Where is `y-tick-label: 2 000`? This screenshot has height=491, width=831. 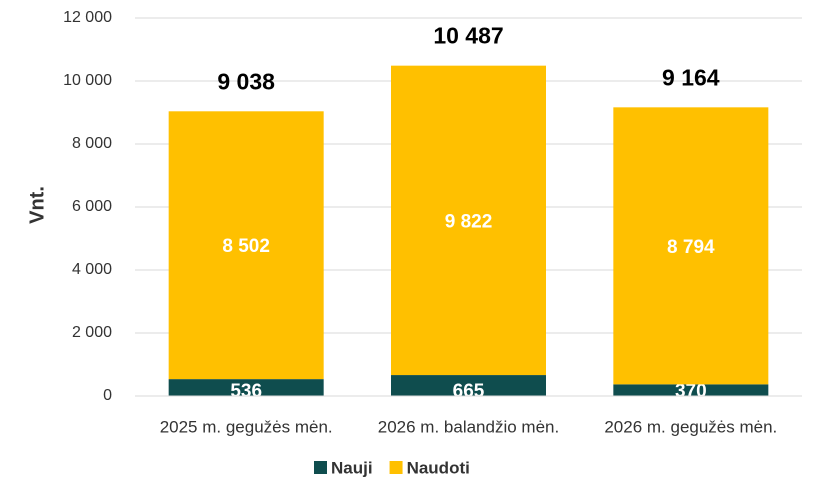 y-tick-label: 2 000 is located at coordinates (92, 332).